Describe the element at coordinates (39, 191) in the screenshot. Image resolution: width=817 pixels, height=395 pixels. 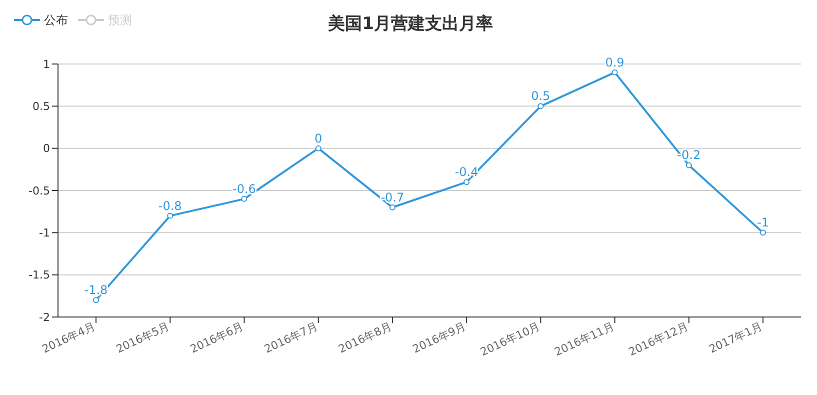
I see `y-tick-label: -0.5` at that location.